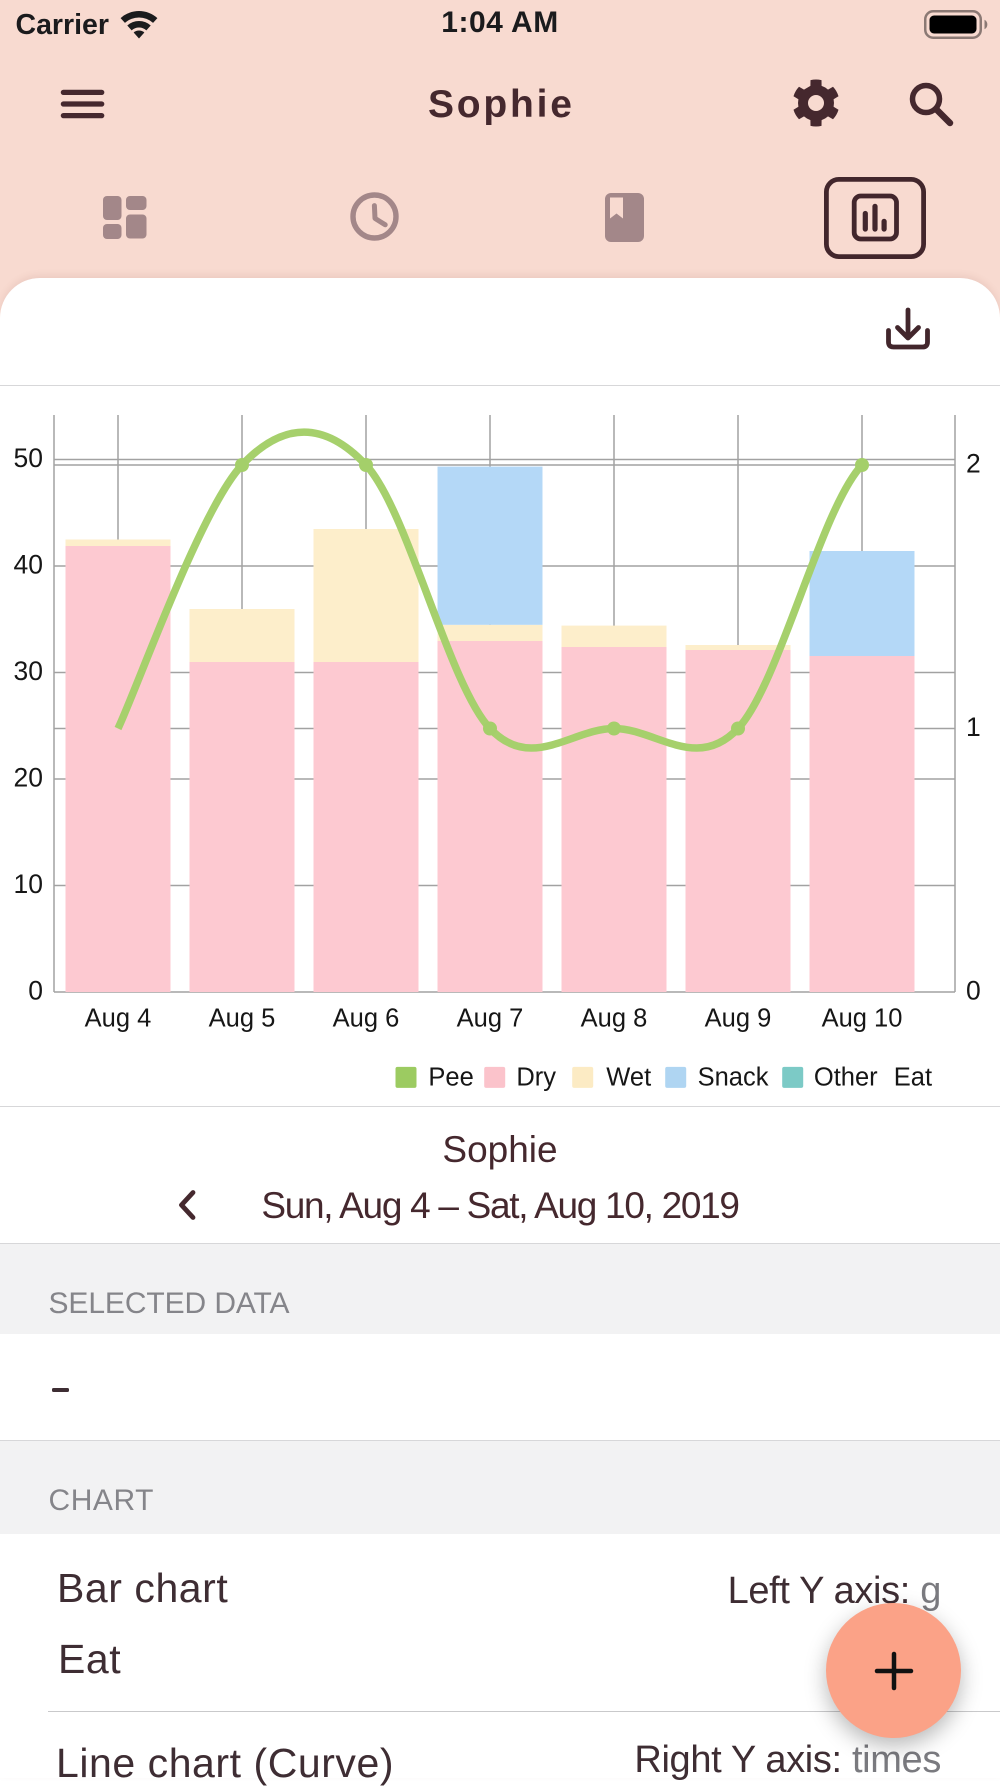 This screenshot has width=1000, height=1786. I want to click on svg-text: Aug 6, so click(366, 1018).